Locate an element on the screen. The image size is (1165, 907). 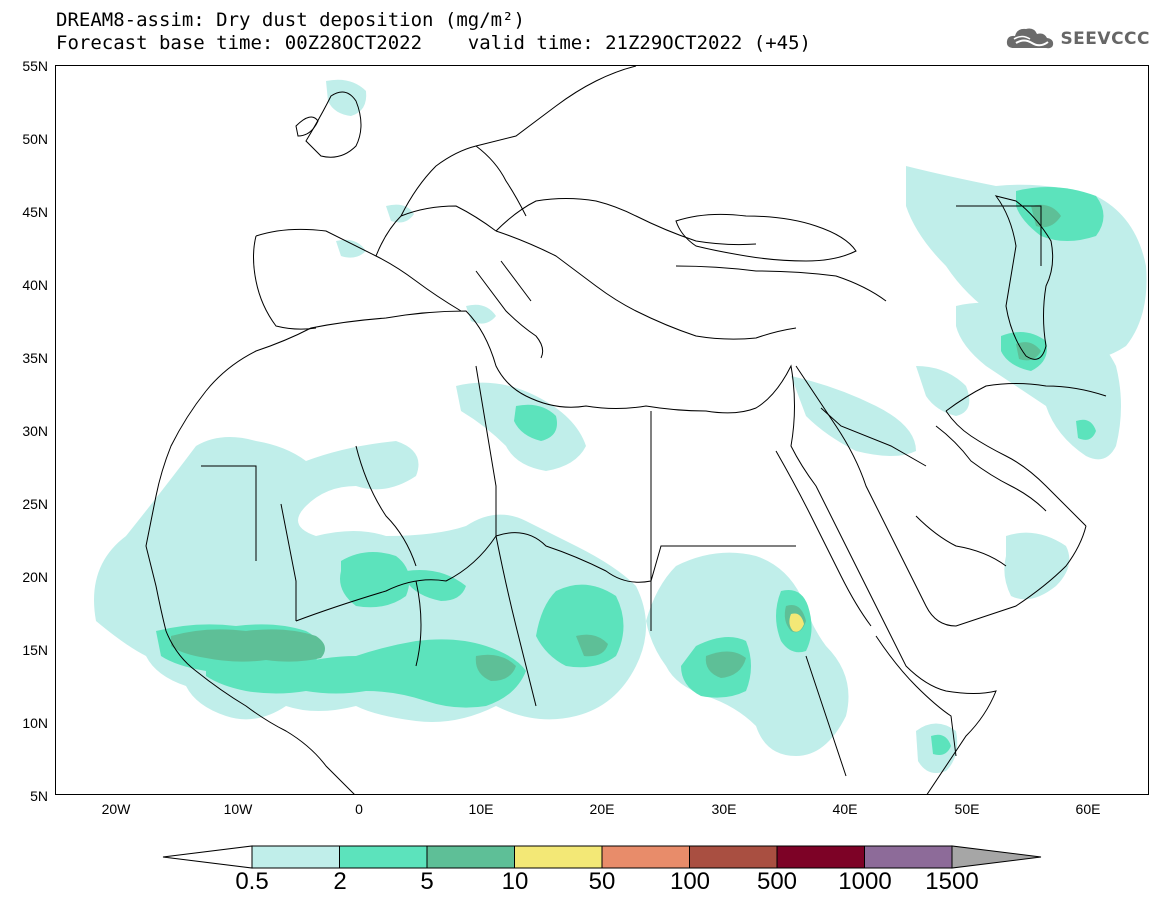
colorbar-boxes is located at coordinates (602, 857).